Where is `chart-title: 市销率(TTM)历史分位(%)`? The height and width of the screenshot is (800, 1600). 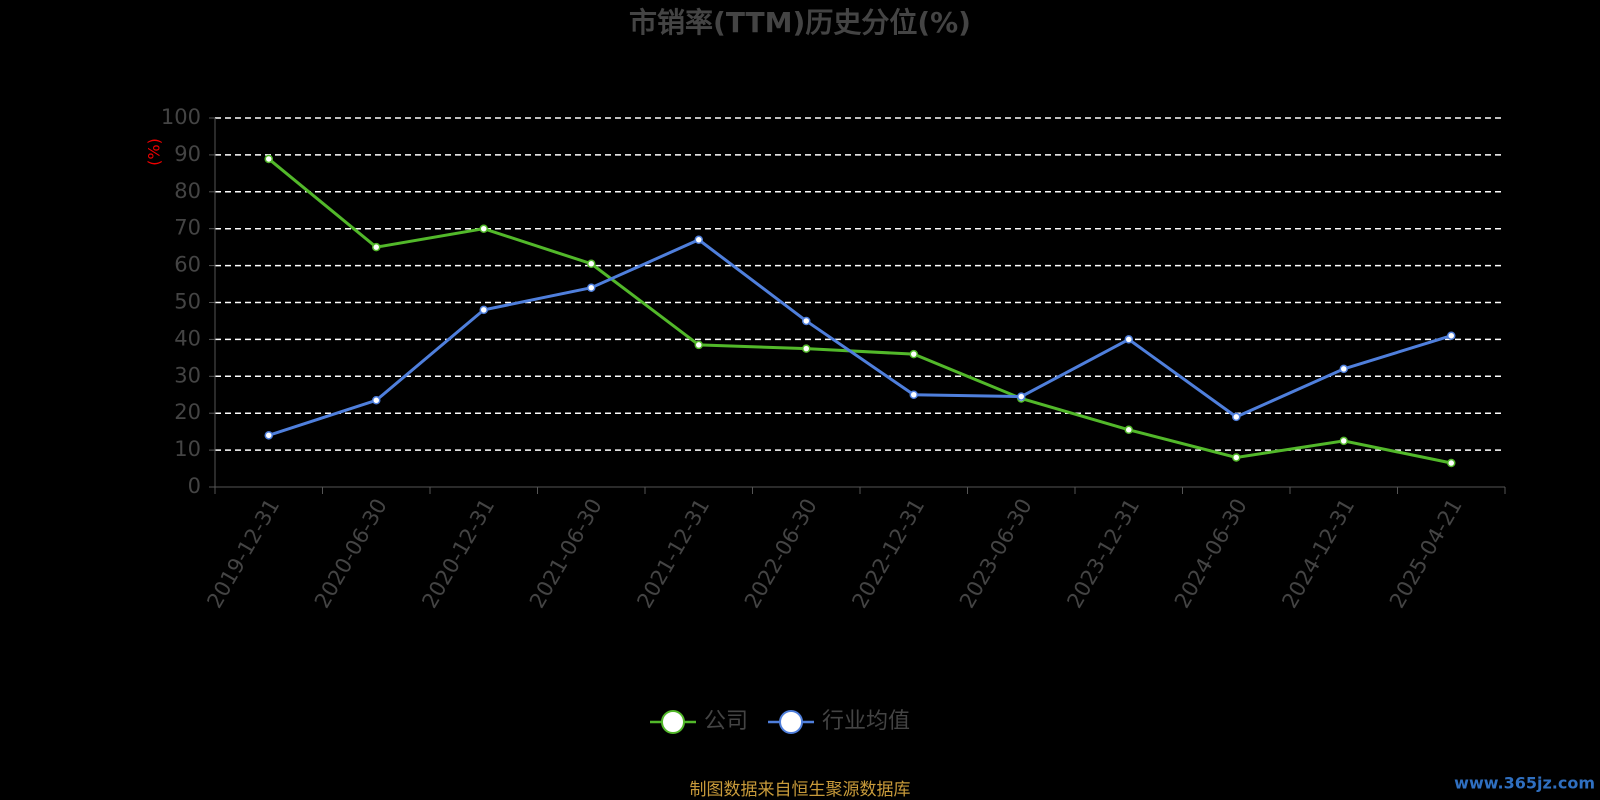
chart-title: 市销率(TTM)历史分位(%) is located at coordinates (800, 22).